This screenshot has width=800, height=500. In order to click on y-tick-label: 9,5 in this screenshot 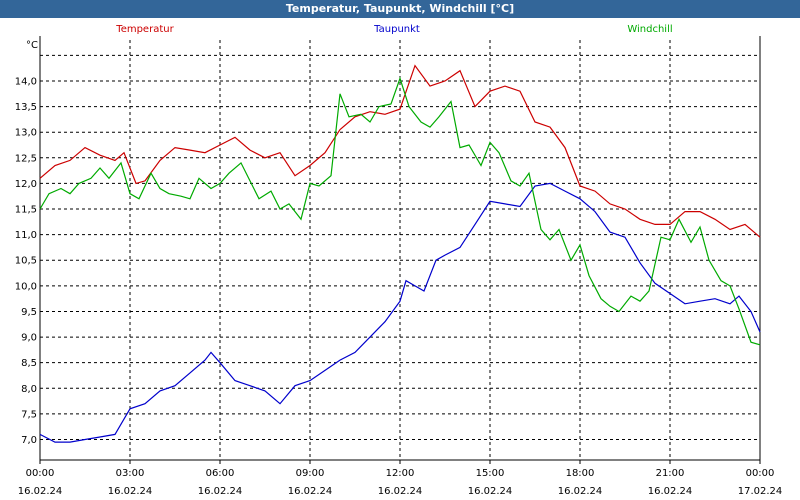, I will do `click(29, 312)`.